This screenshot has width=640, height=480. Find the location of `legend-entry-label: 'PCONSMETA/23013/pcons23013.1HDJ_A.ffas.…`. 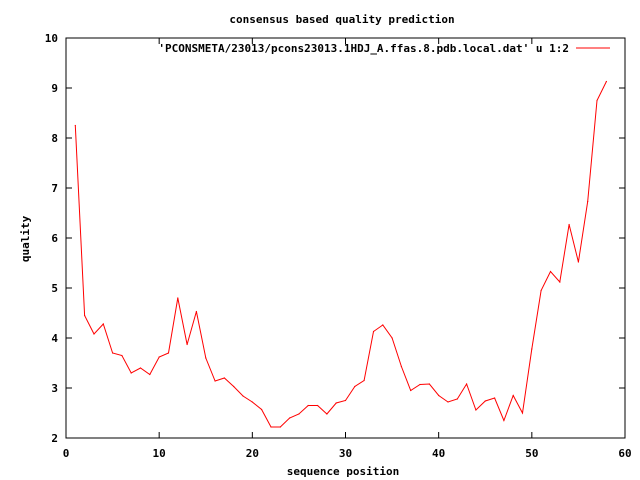

legend-entry-label: 'PCONSMETA/23013/pcons23013.1HDJ_A.ffas.… is located at coordinates (363, 48).